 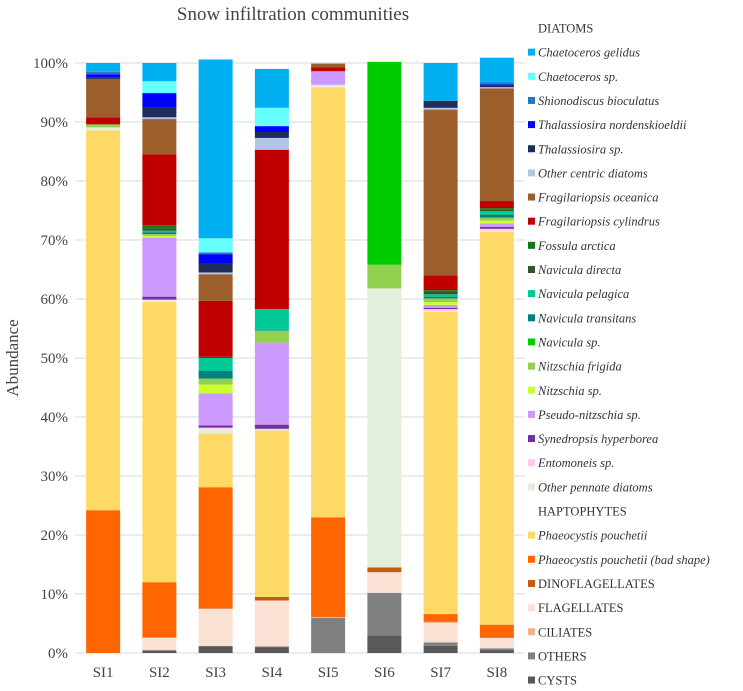 I want to click on y-tick-label: 100%, so click(x=50, y=64).